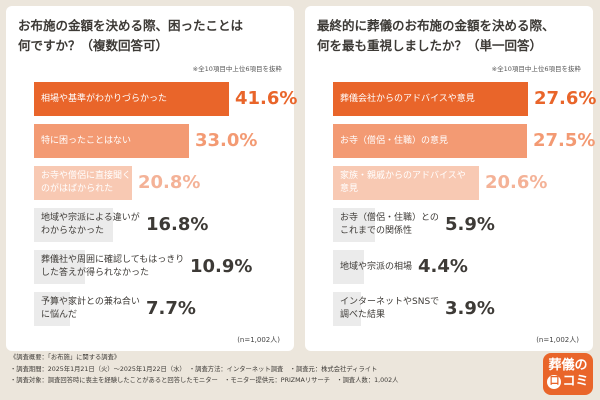 This screenshot has width=600, height=400. I want to click on bar-category-label-line: インターネットやSNSで, so click(390, 302).